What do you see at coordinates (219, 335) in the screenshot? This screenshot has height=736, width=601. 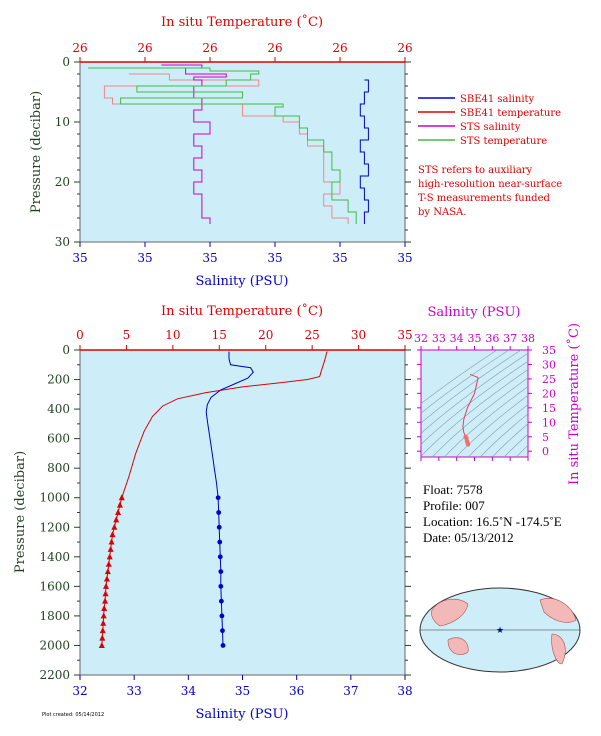 I see `bottom-temp-tick-label: 15` at bounding box center [219, 335].